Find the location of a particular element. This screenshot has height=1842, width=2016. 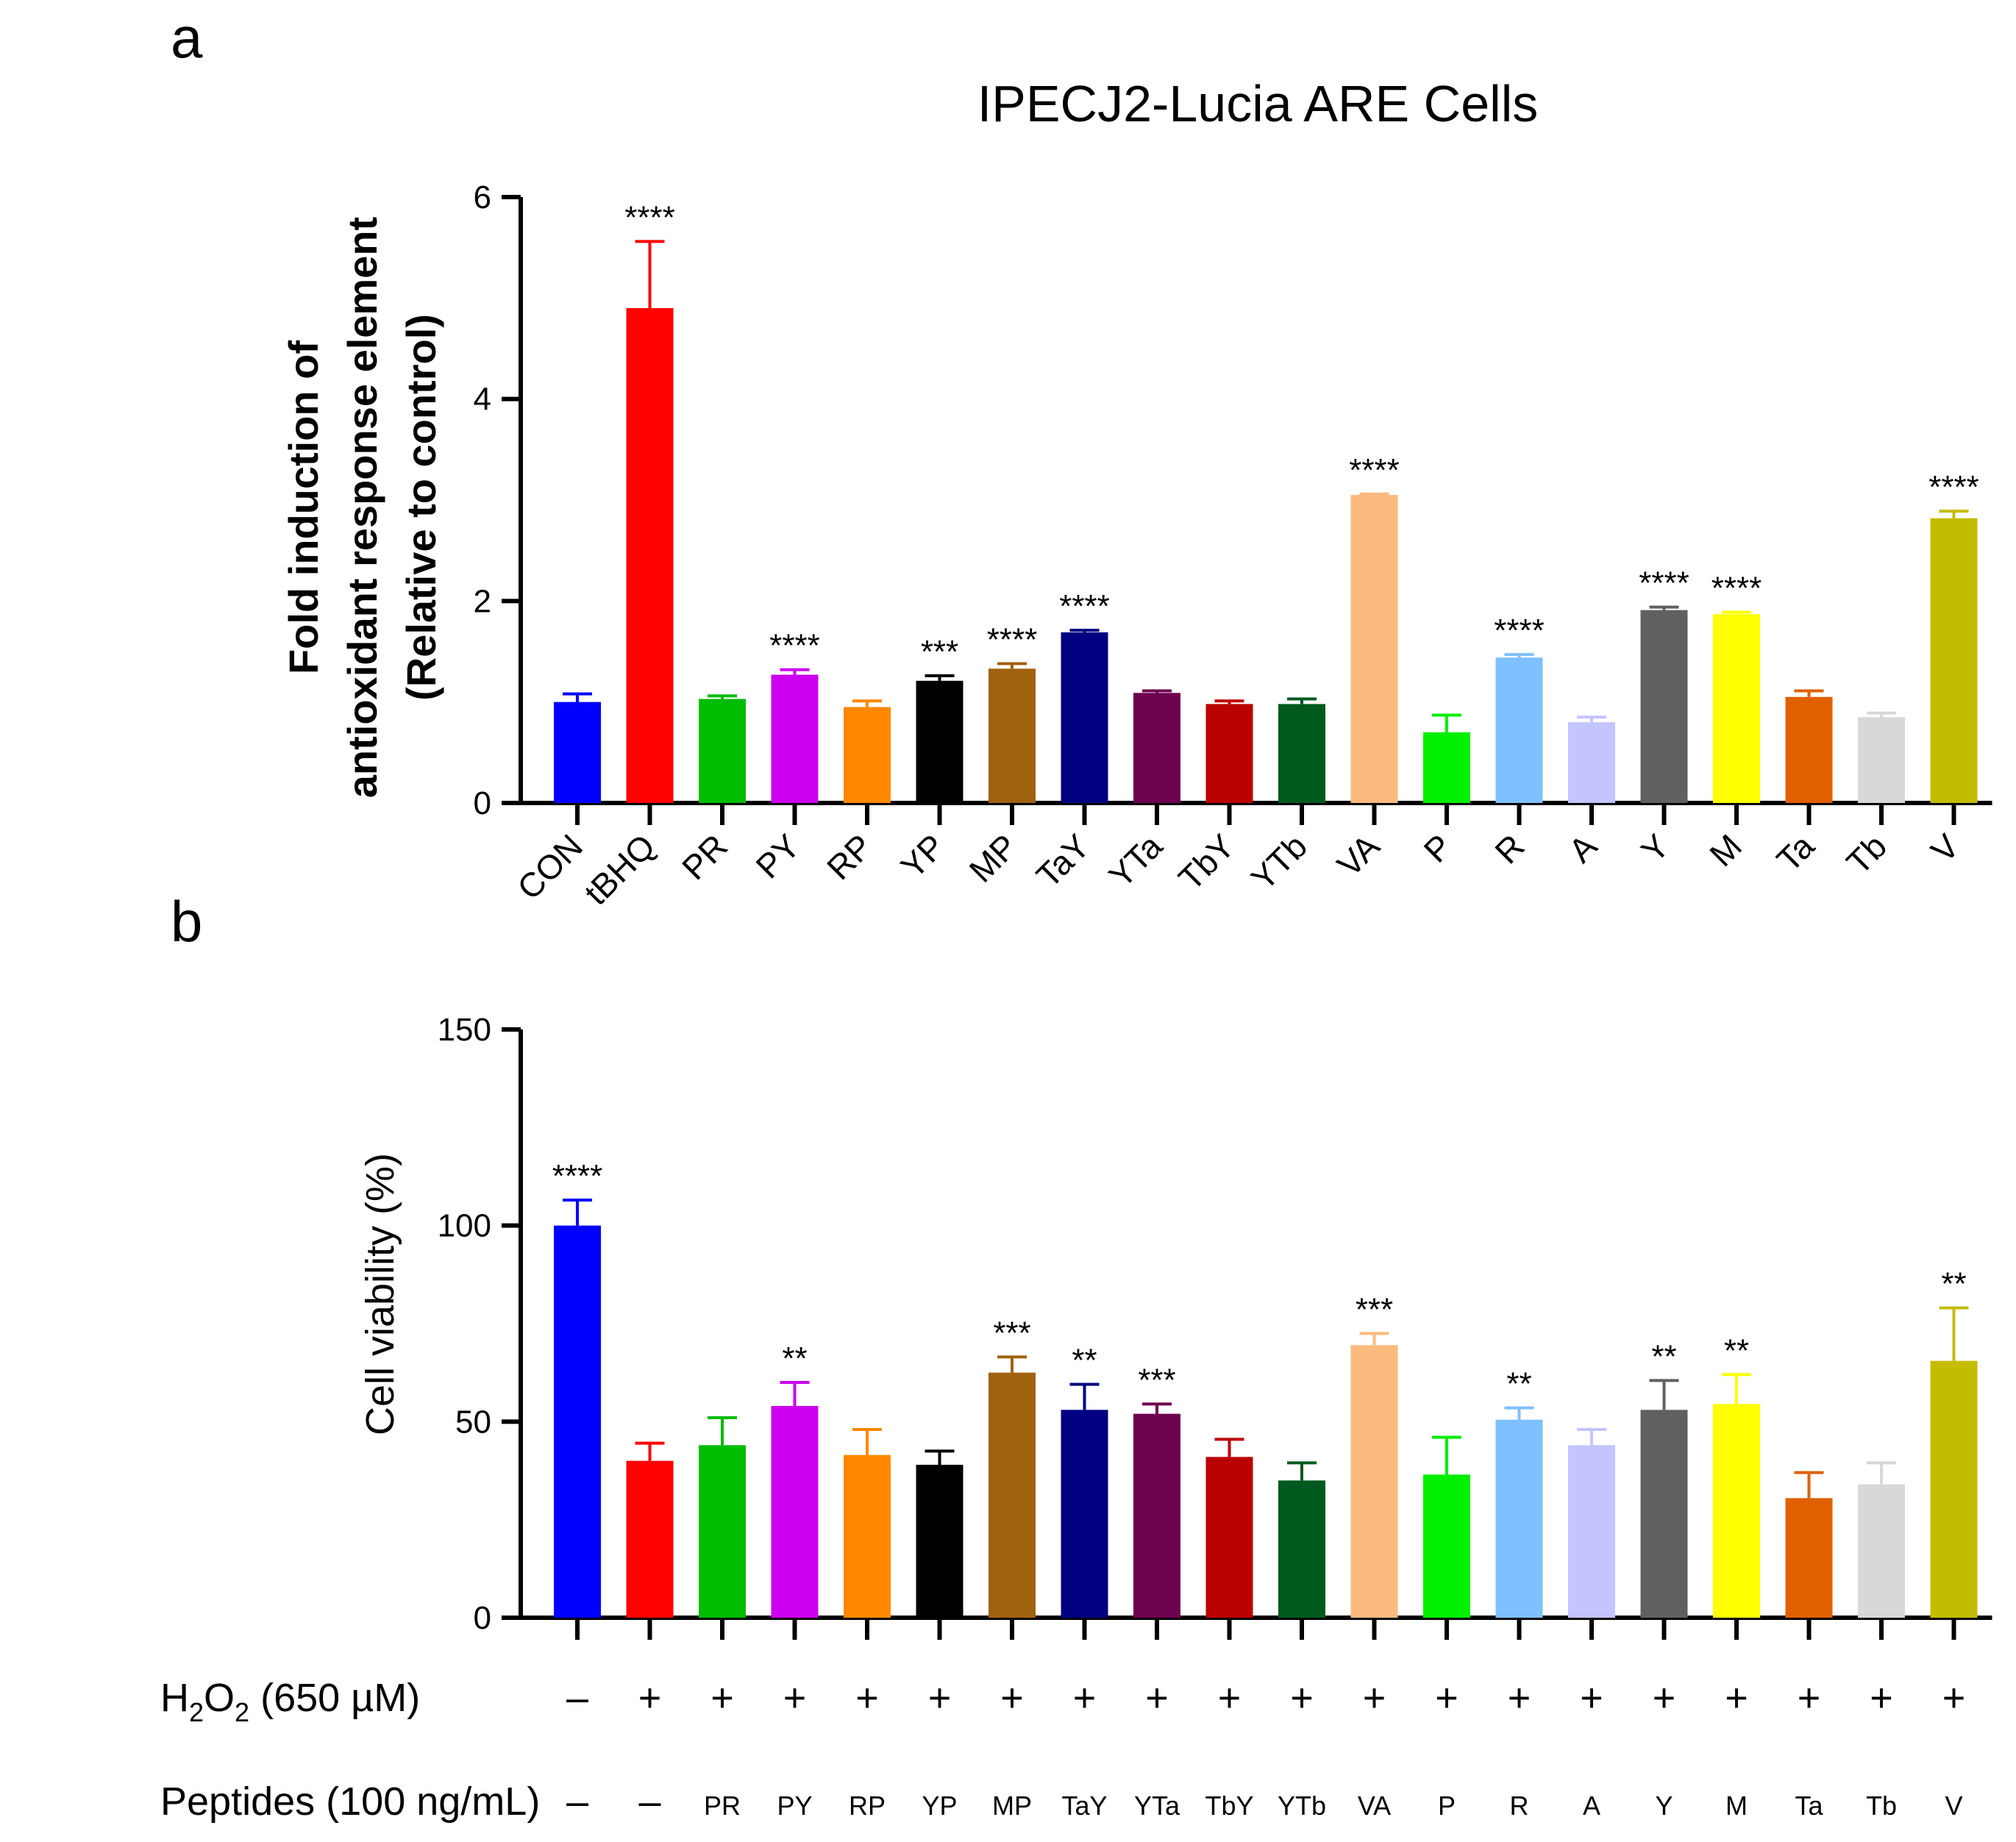

chart-a-ytick-label: 6 is located at coordinates (482, 197).